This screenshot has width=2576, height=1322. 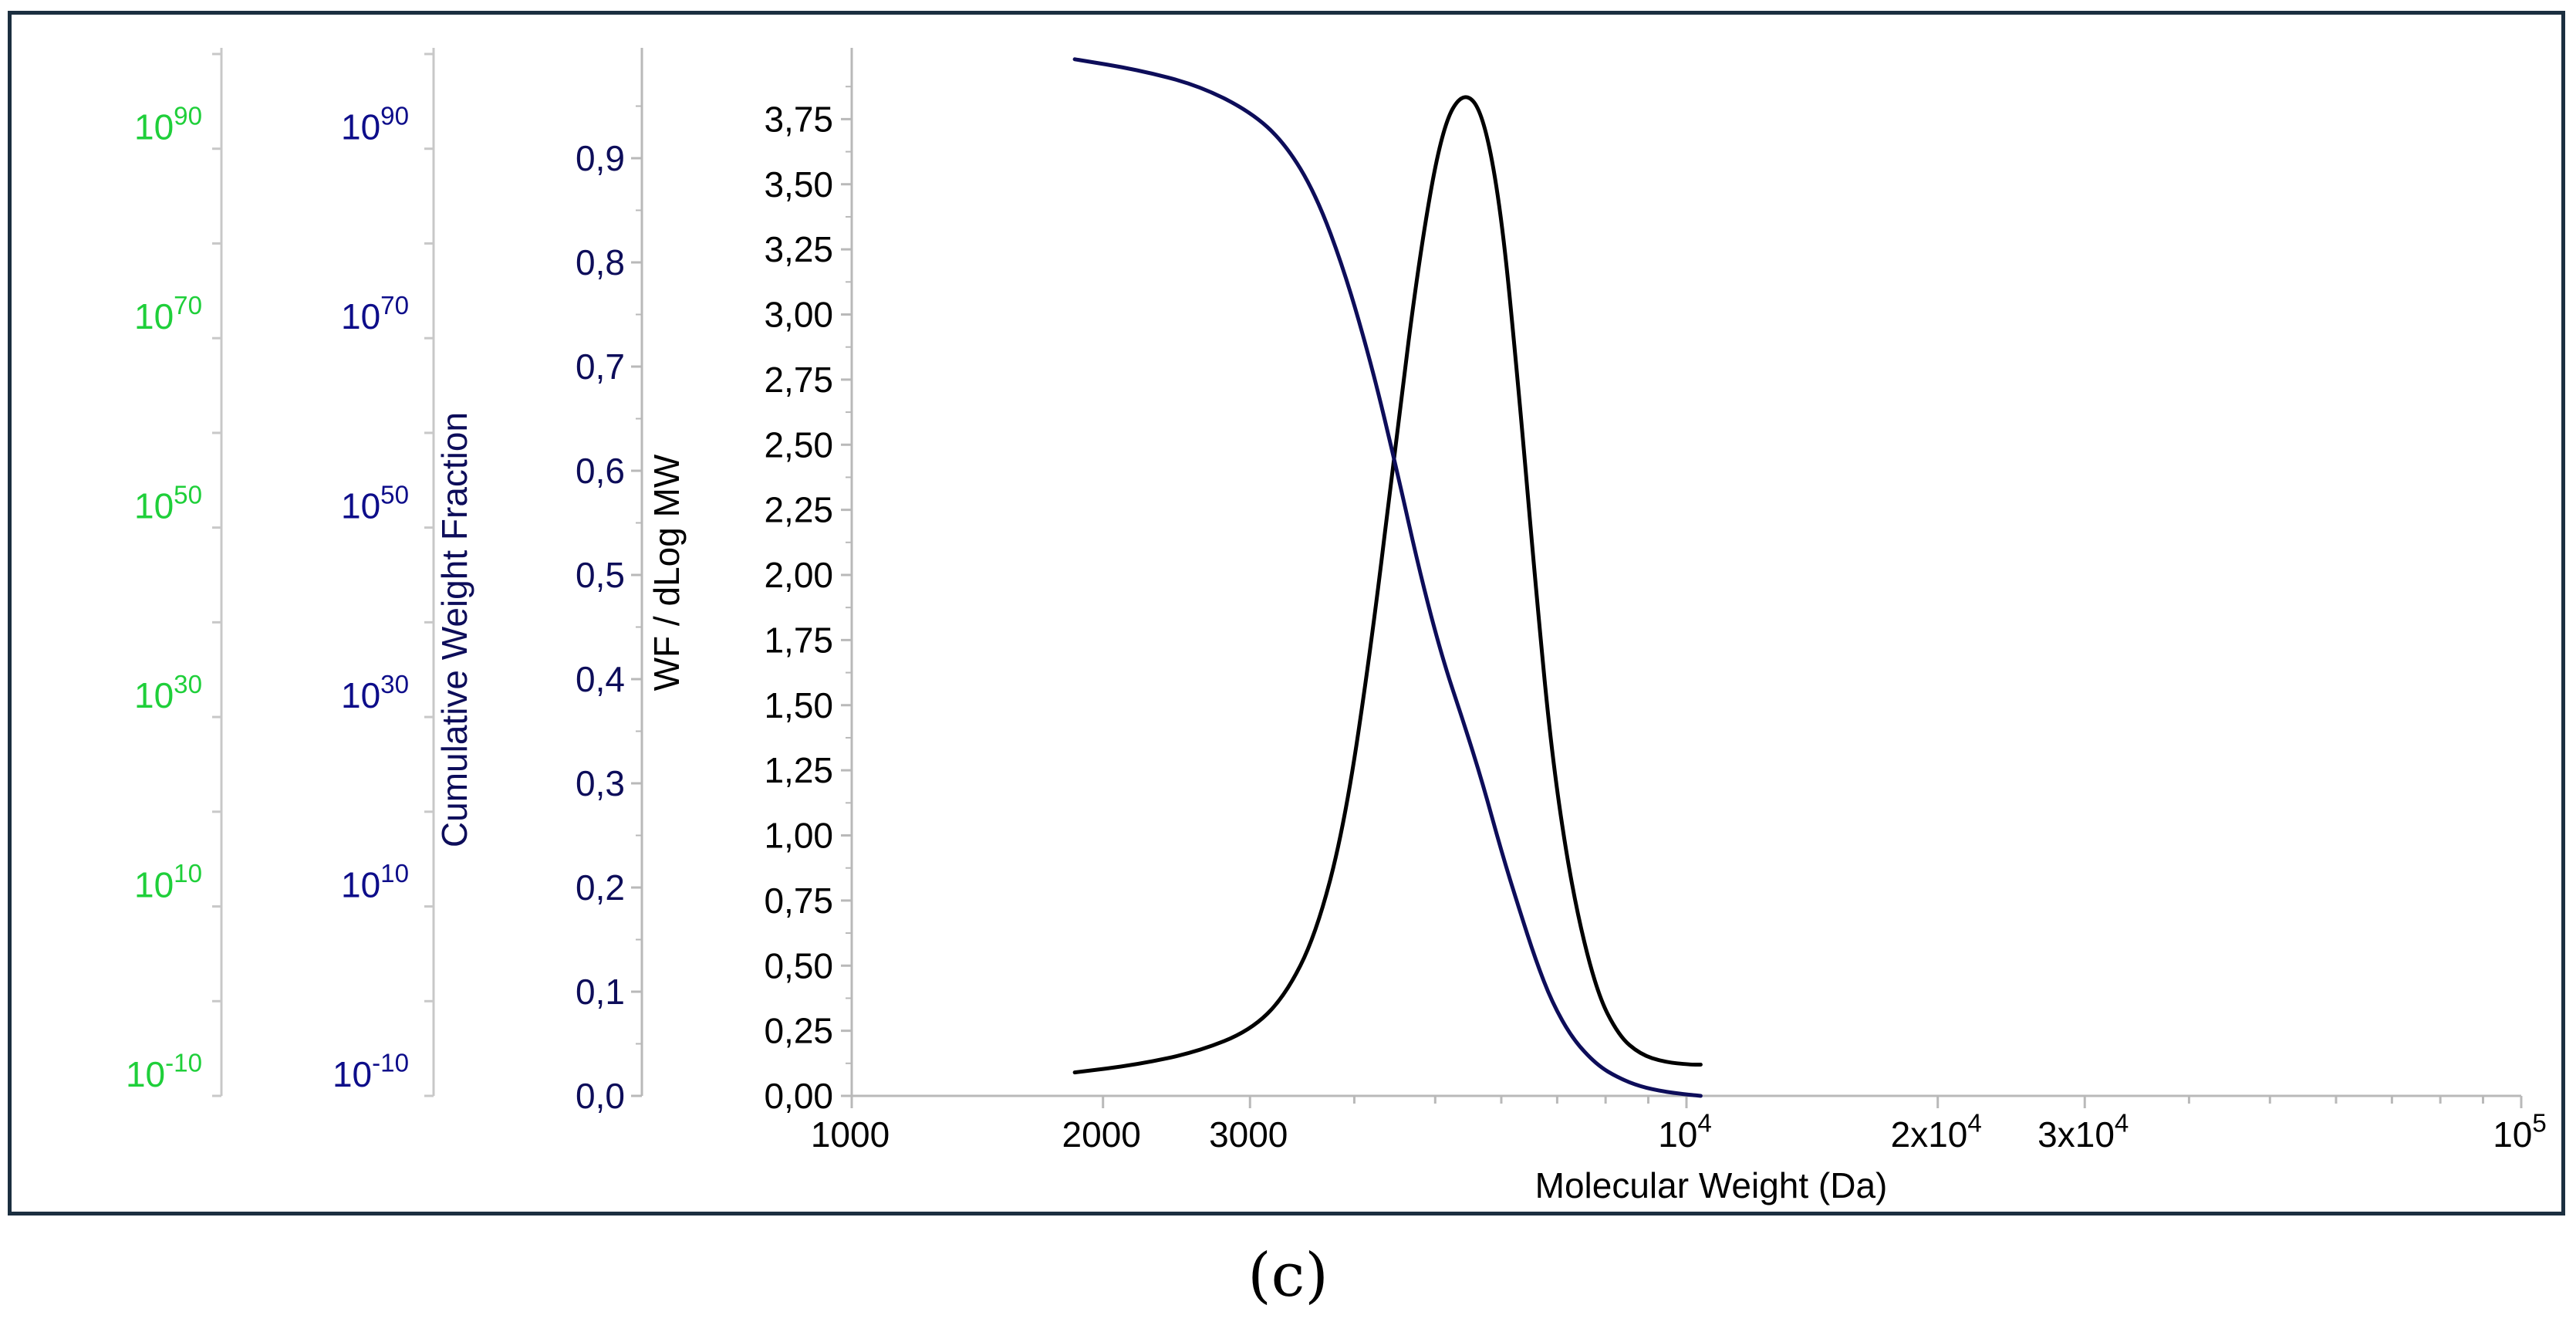 What do you see at coordinates (375, 314) in the screenshot?
I see `y-axis-log-blue-tick-label: 1070` at bounding box center [375, 314].